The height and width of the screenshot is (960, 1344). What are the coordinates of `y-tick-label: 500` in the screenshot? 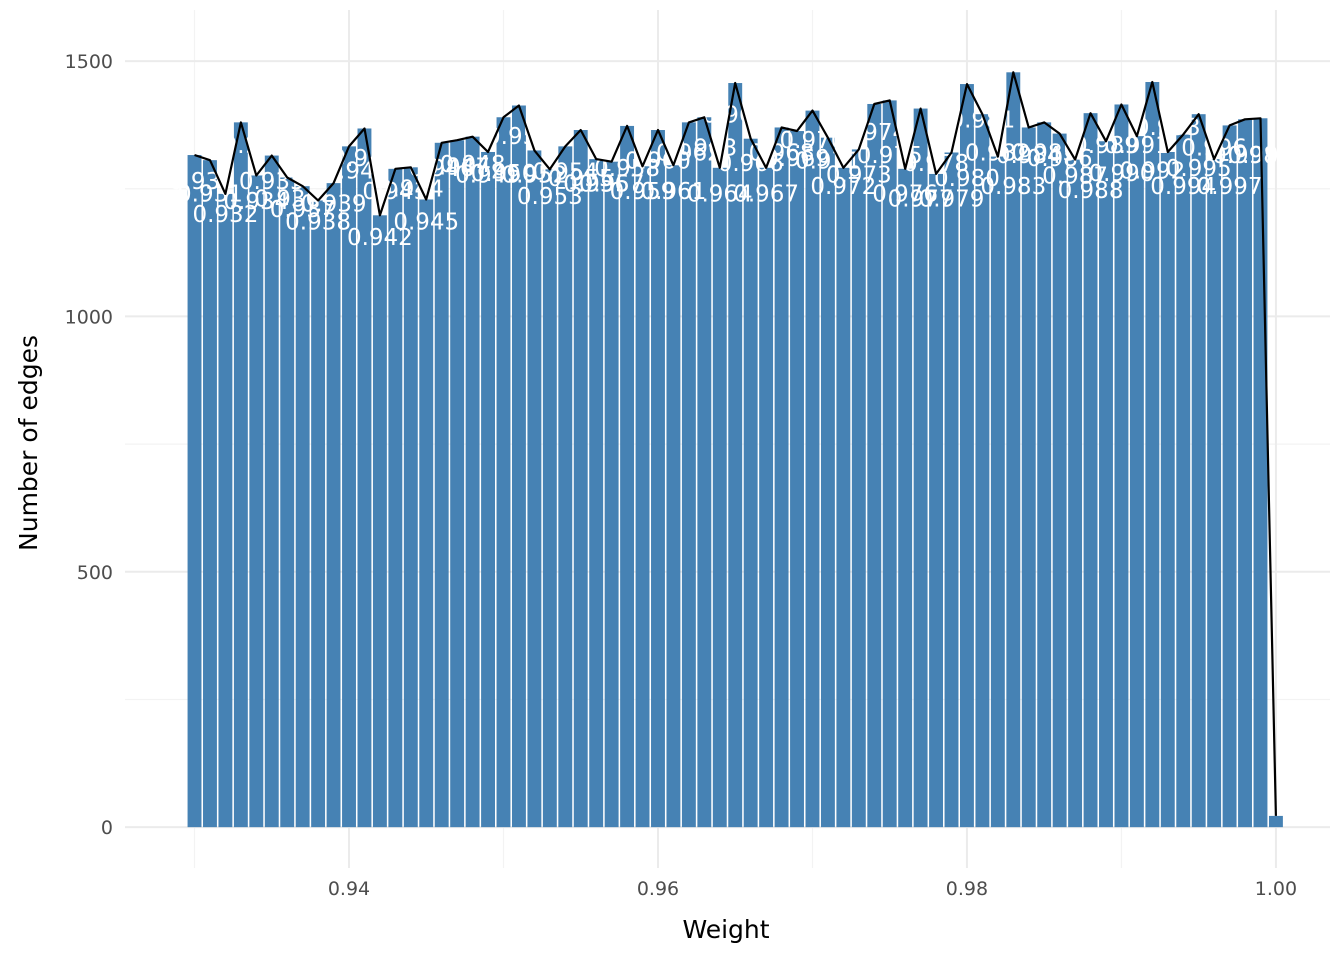 It's located at (95, 573).